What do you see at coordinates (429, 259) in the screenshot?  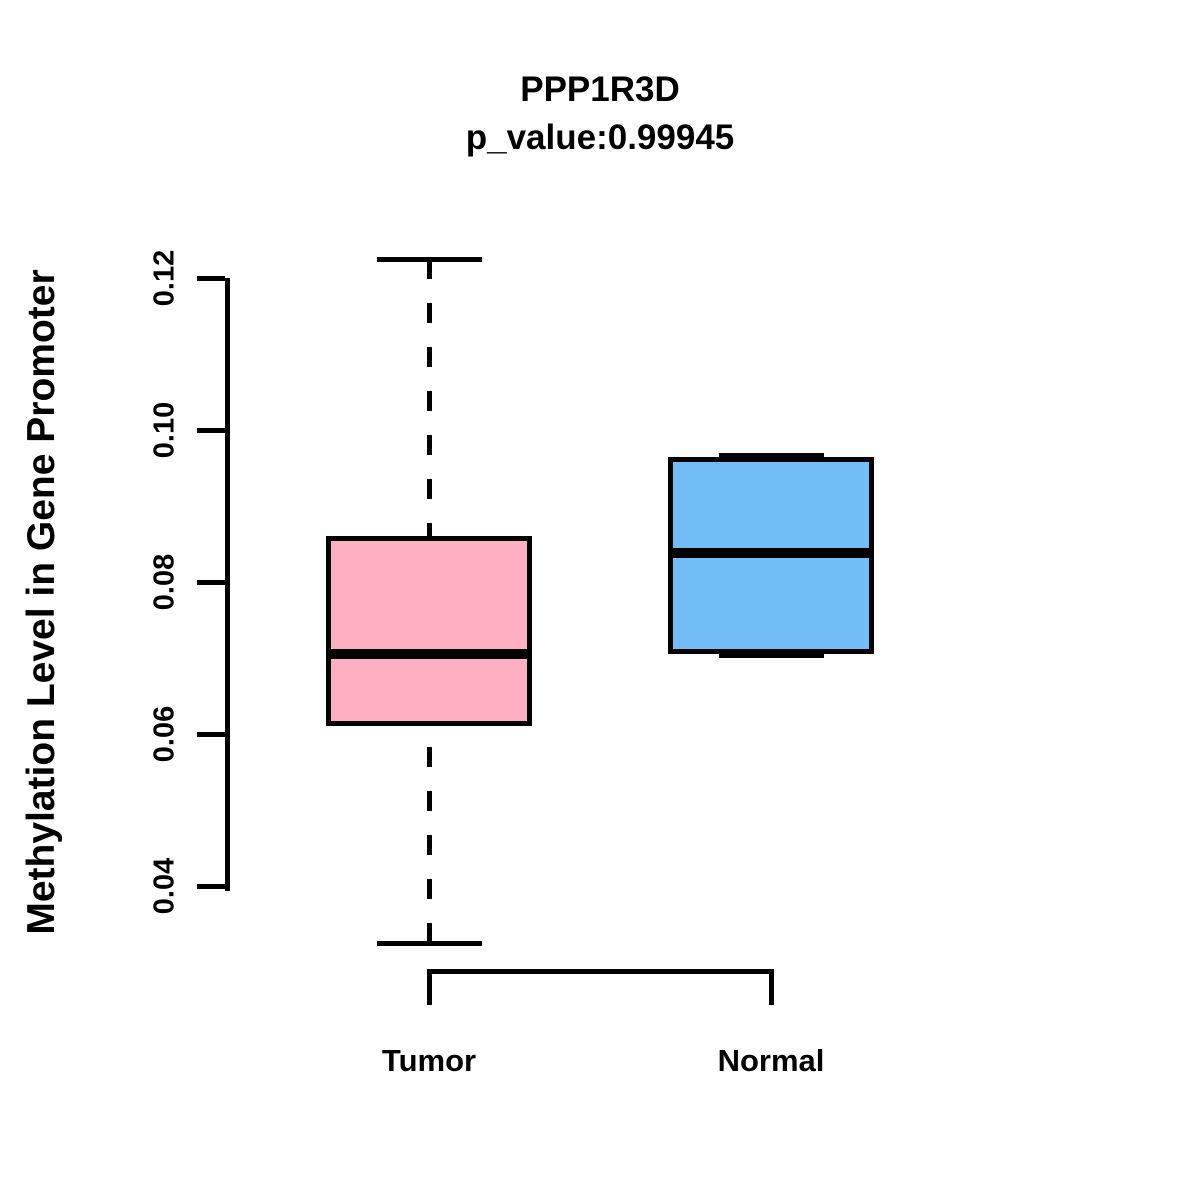 I see `upper-whisker-cap-tumor` at bounding box center [429, 259].